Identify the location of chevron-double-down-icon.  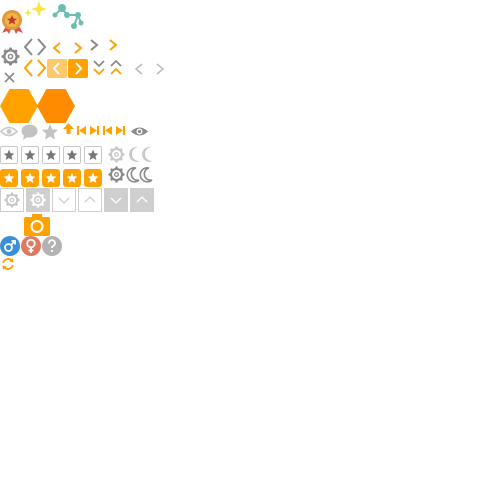
(99, 68).